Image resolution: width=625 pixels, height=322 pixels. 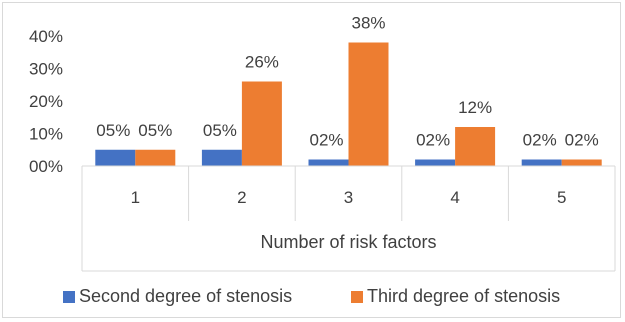 I want to click on x-tick-label: 1, so click(x=135, y=197).